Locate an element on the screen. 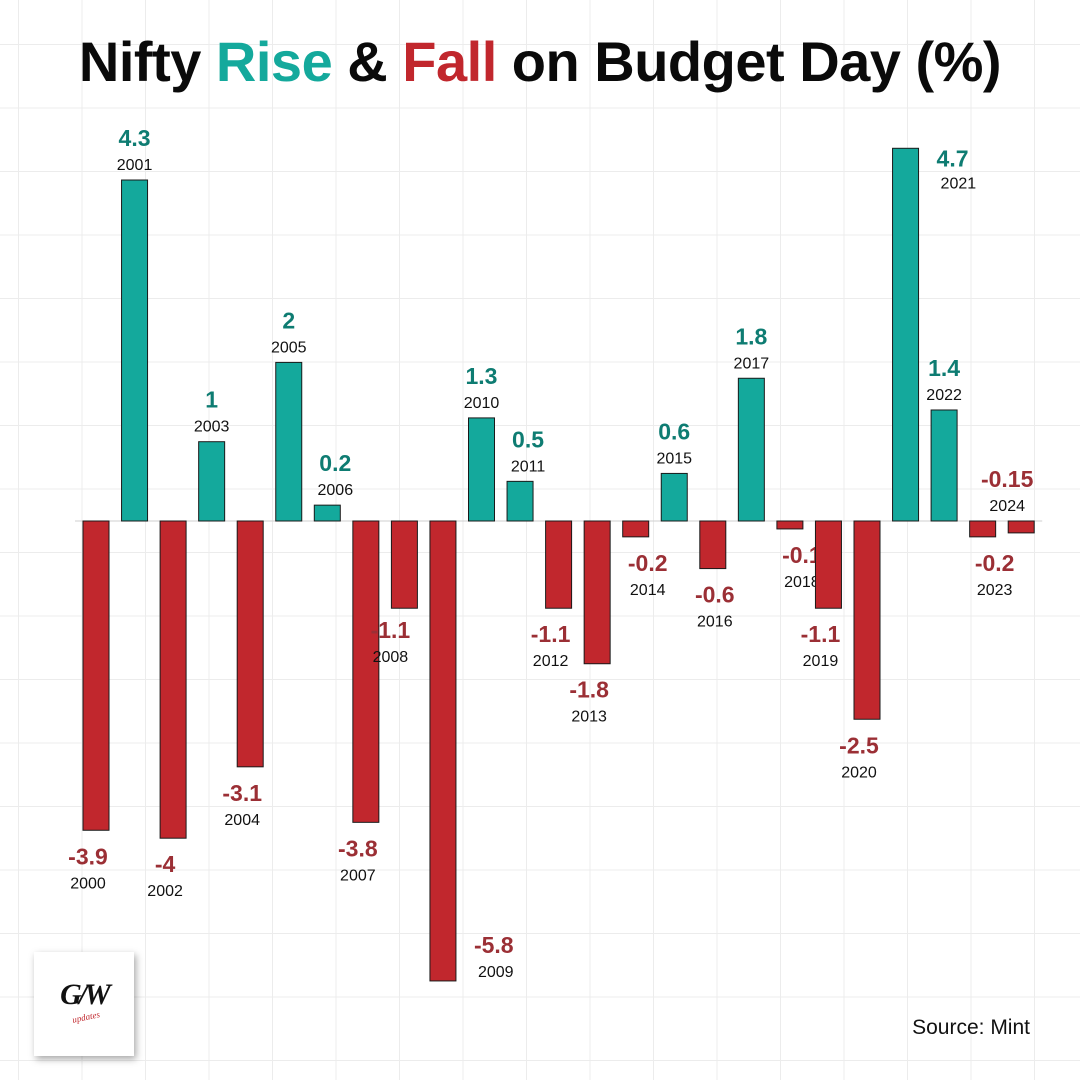  title-part-2: on Budget Day (%) is located at coordinates (749, 61).